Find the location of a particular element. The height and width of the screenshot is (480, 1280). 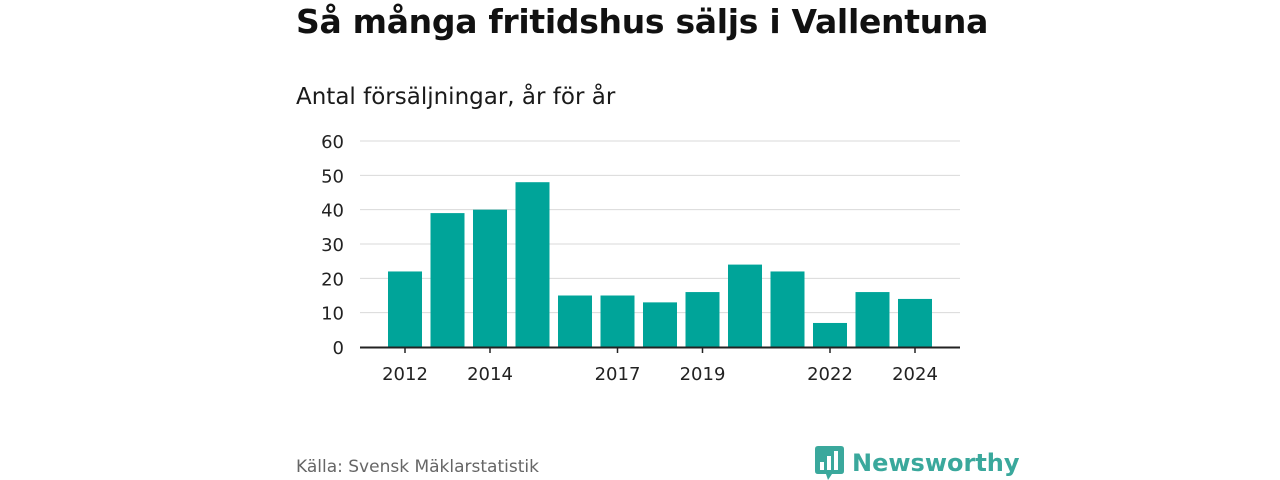

bar-2022 is located at coordinates (830, 334).